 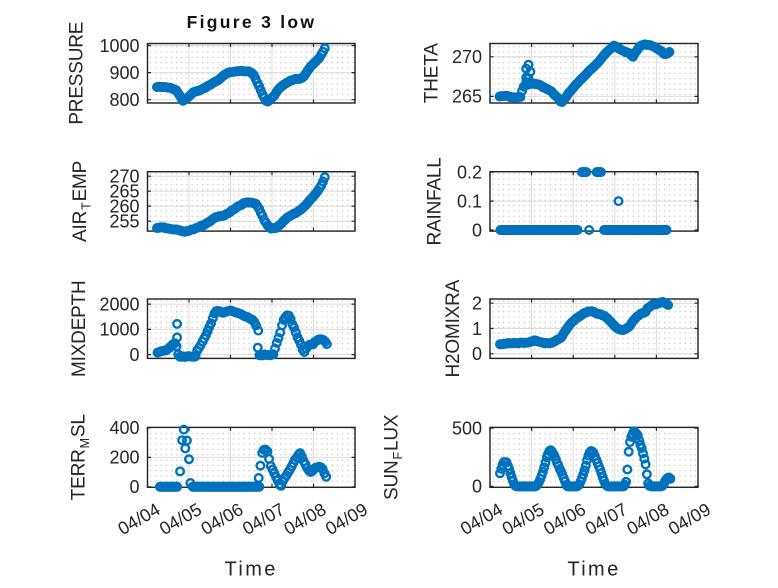 I want to click on svg-text: TERRMSL, so click(x=81, y=457).